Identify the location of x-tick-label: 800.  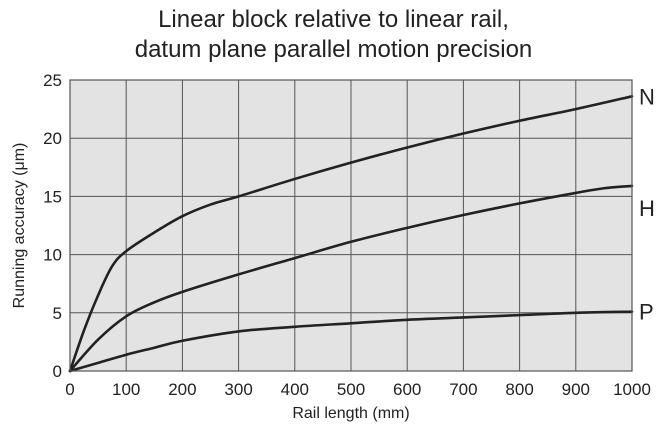
(519, 389).